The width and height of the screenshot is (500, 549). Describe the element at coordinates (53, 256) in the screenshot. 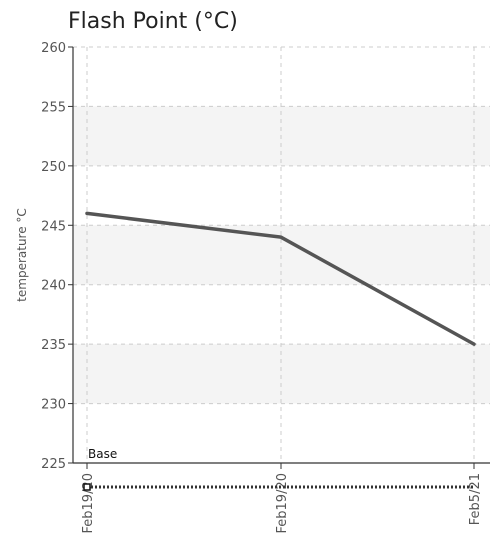

I see `y-tick-labels: 225 230 235 240 245 250 255 260` at that location.